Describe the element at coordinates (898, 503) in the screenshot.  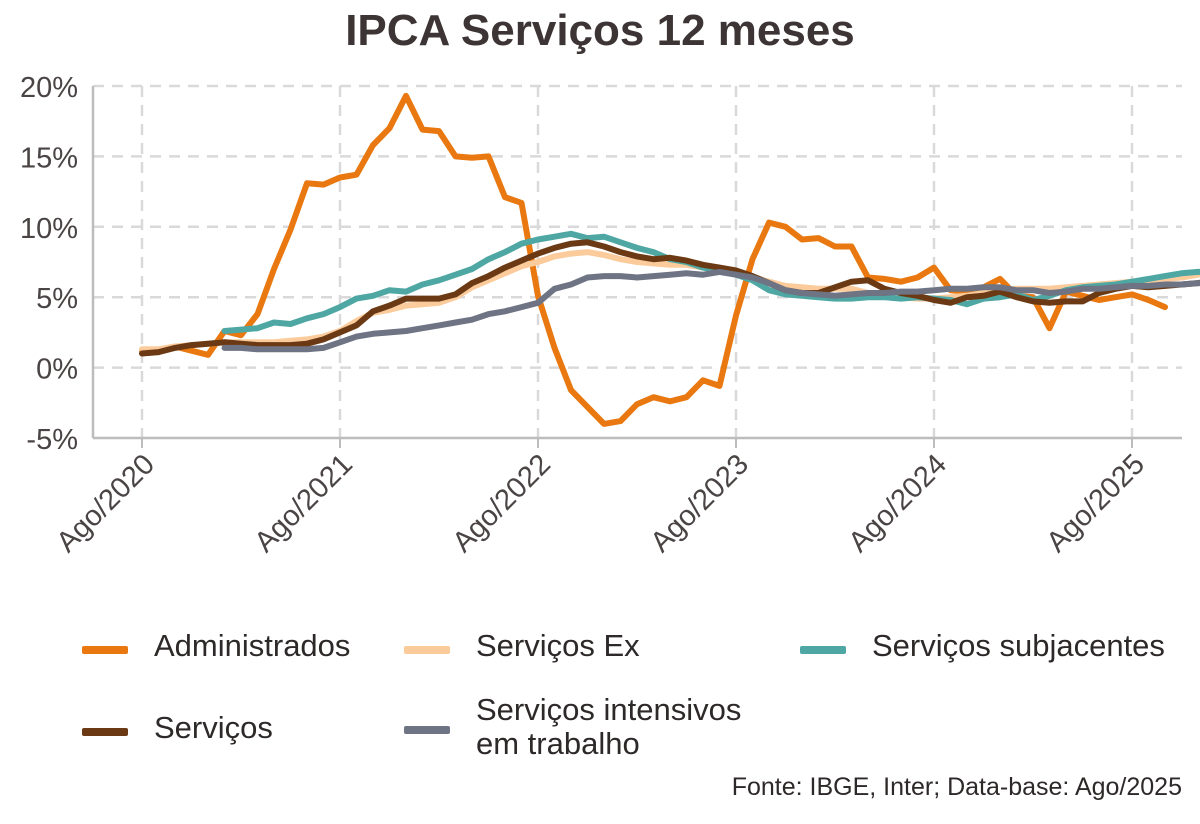
I see `x-tick-label: Ago/2024` at that location.